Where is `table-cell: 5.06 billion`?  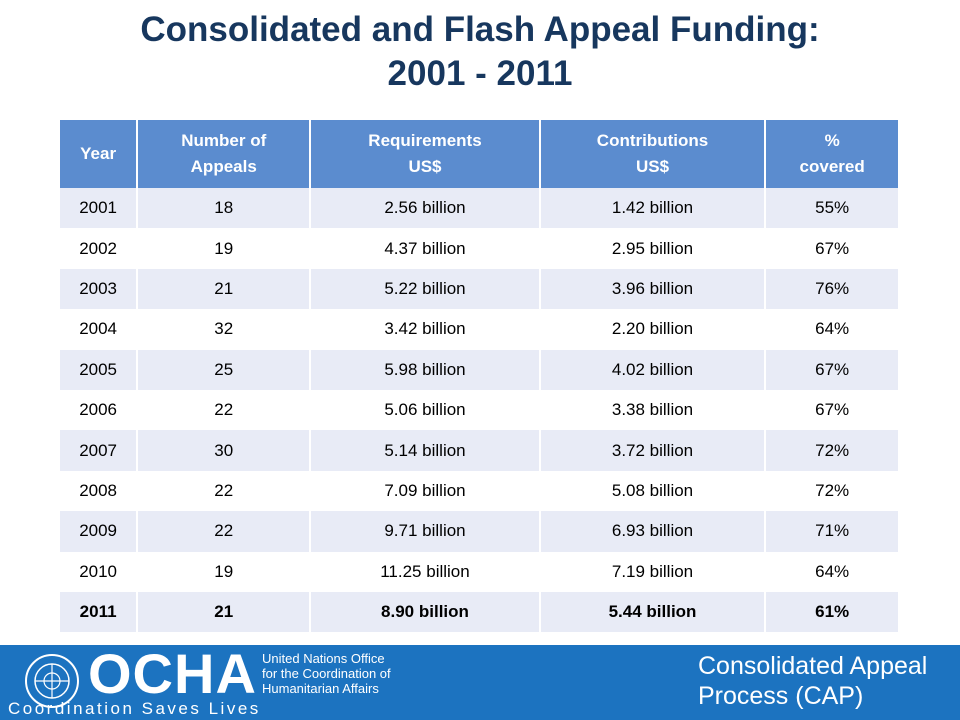 table-cell: 5.06 billion is located at coordinates (425, 410).